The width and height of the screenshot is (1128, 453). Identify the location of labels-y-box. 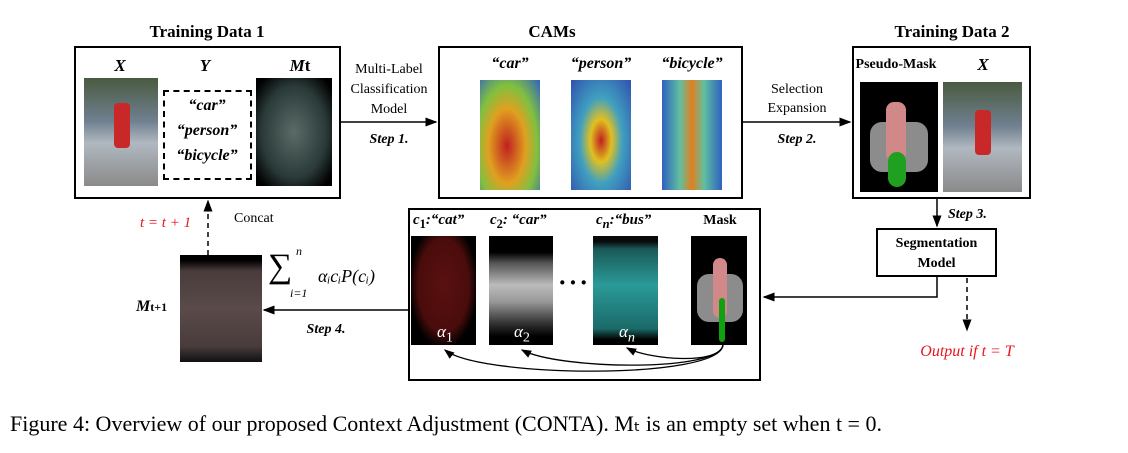
(207, 135).